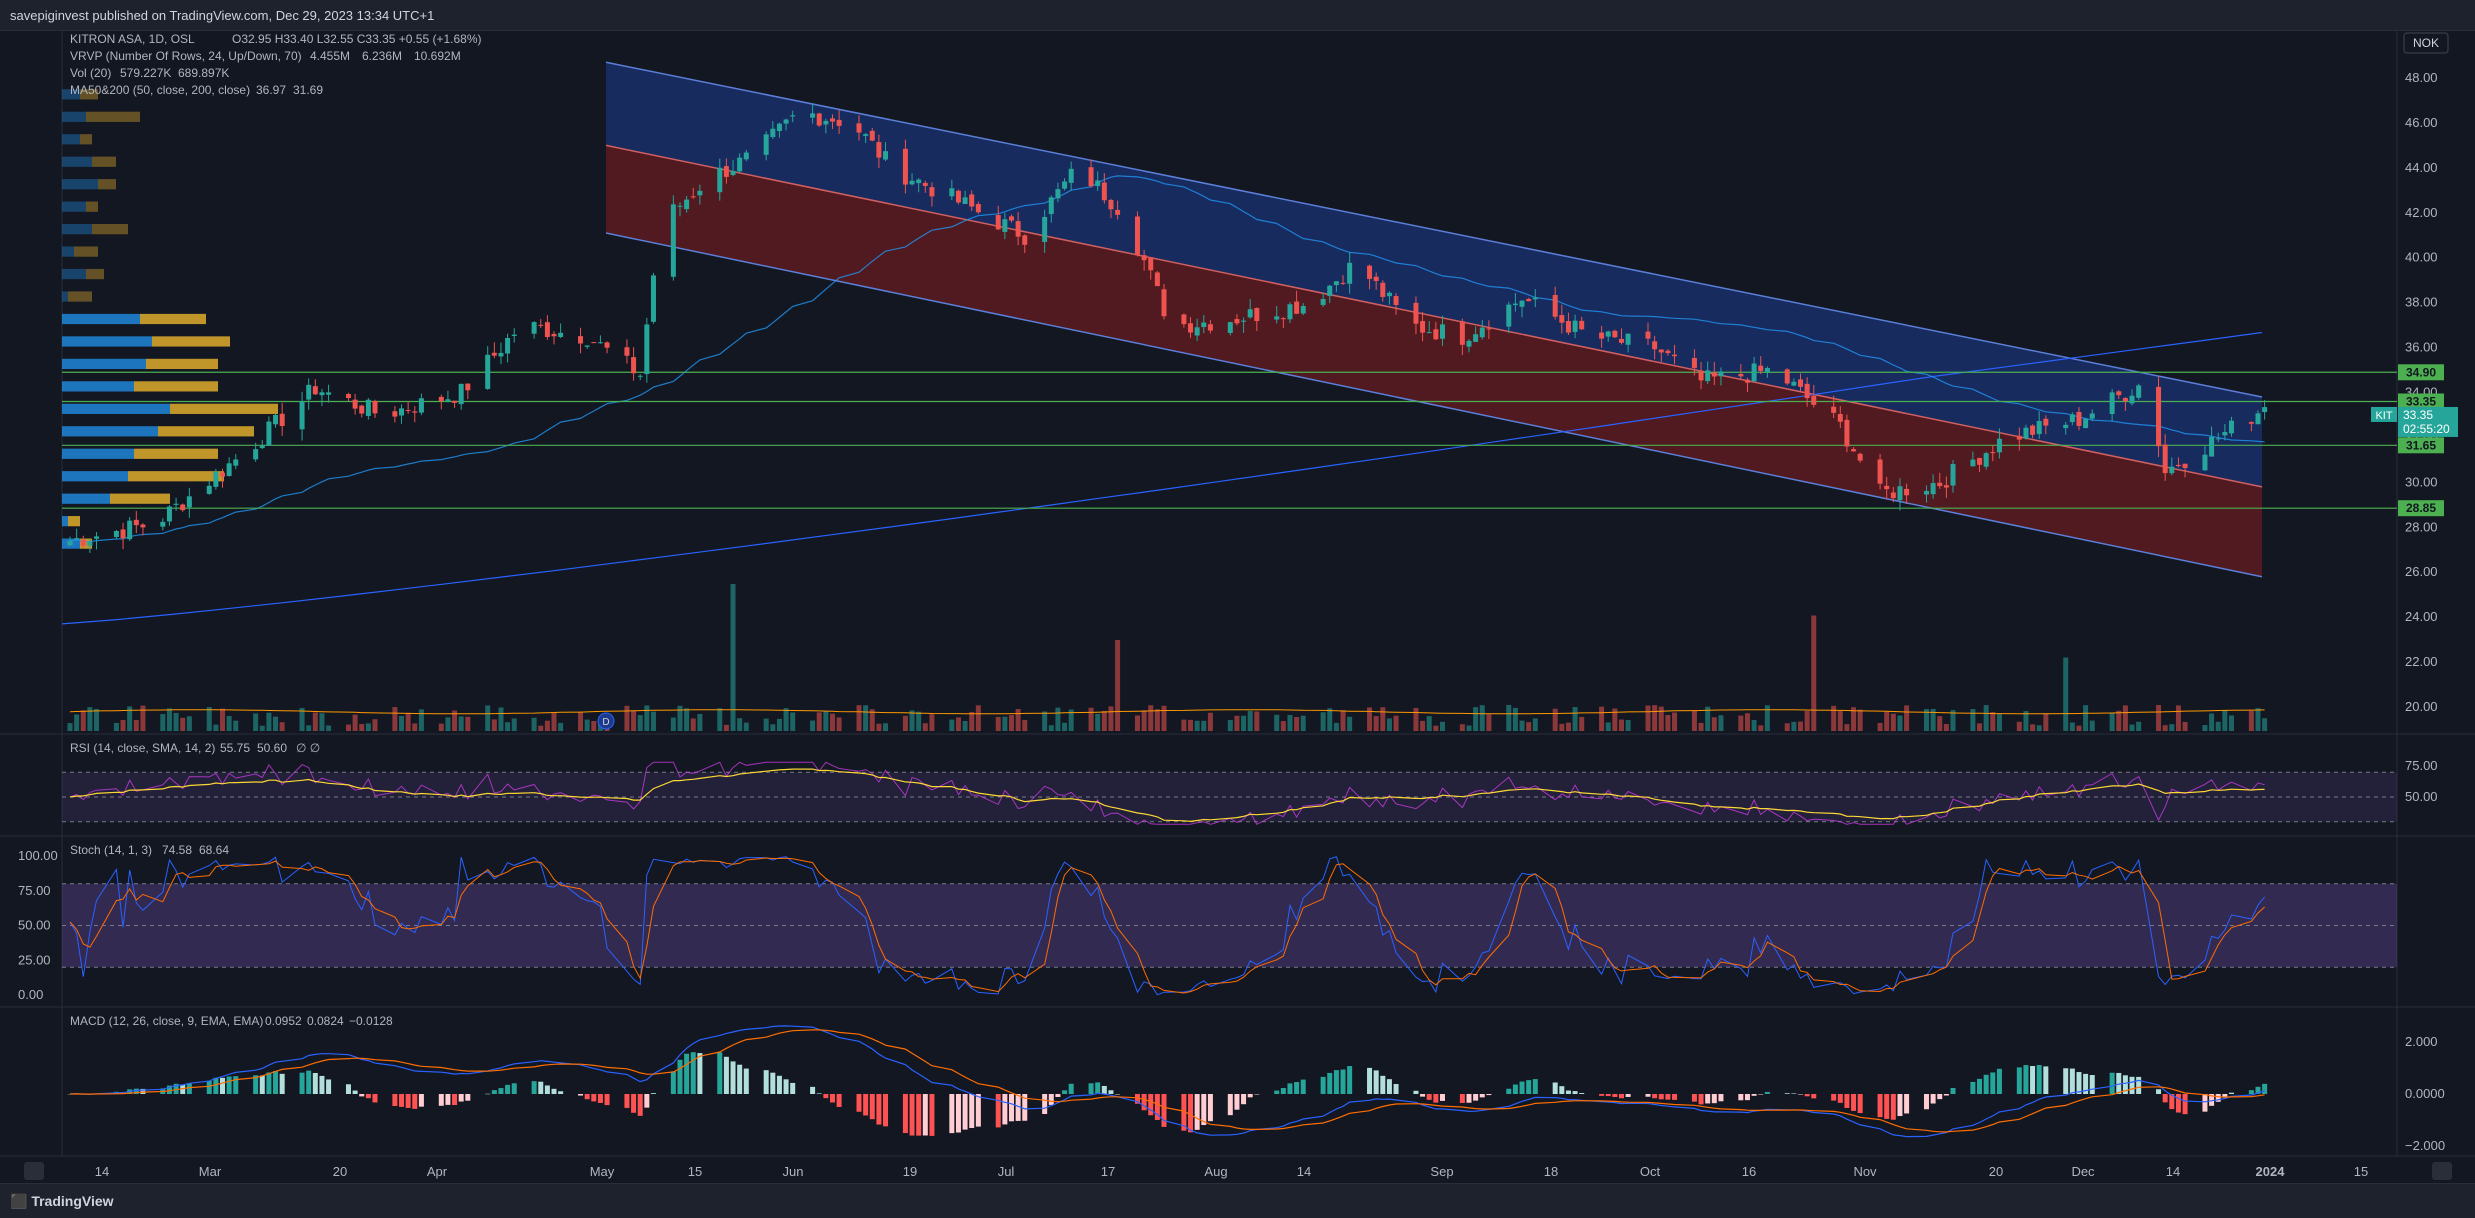 The width and height of the screenshot is (2475, 1218). What do you see at coordinates (2442, 1171) in the screenshot?
I see `settings-button` at bounding box center [2442, 1171].